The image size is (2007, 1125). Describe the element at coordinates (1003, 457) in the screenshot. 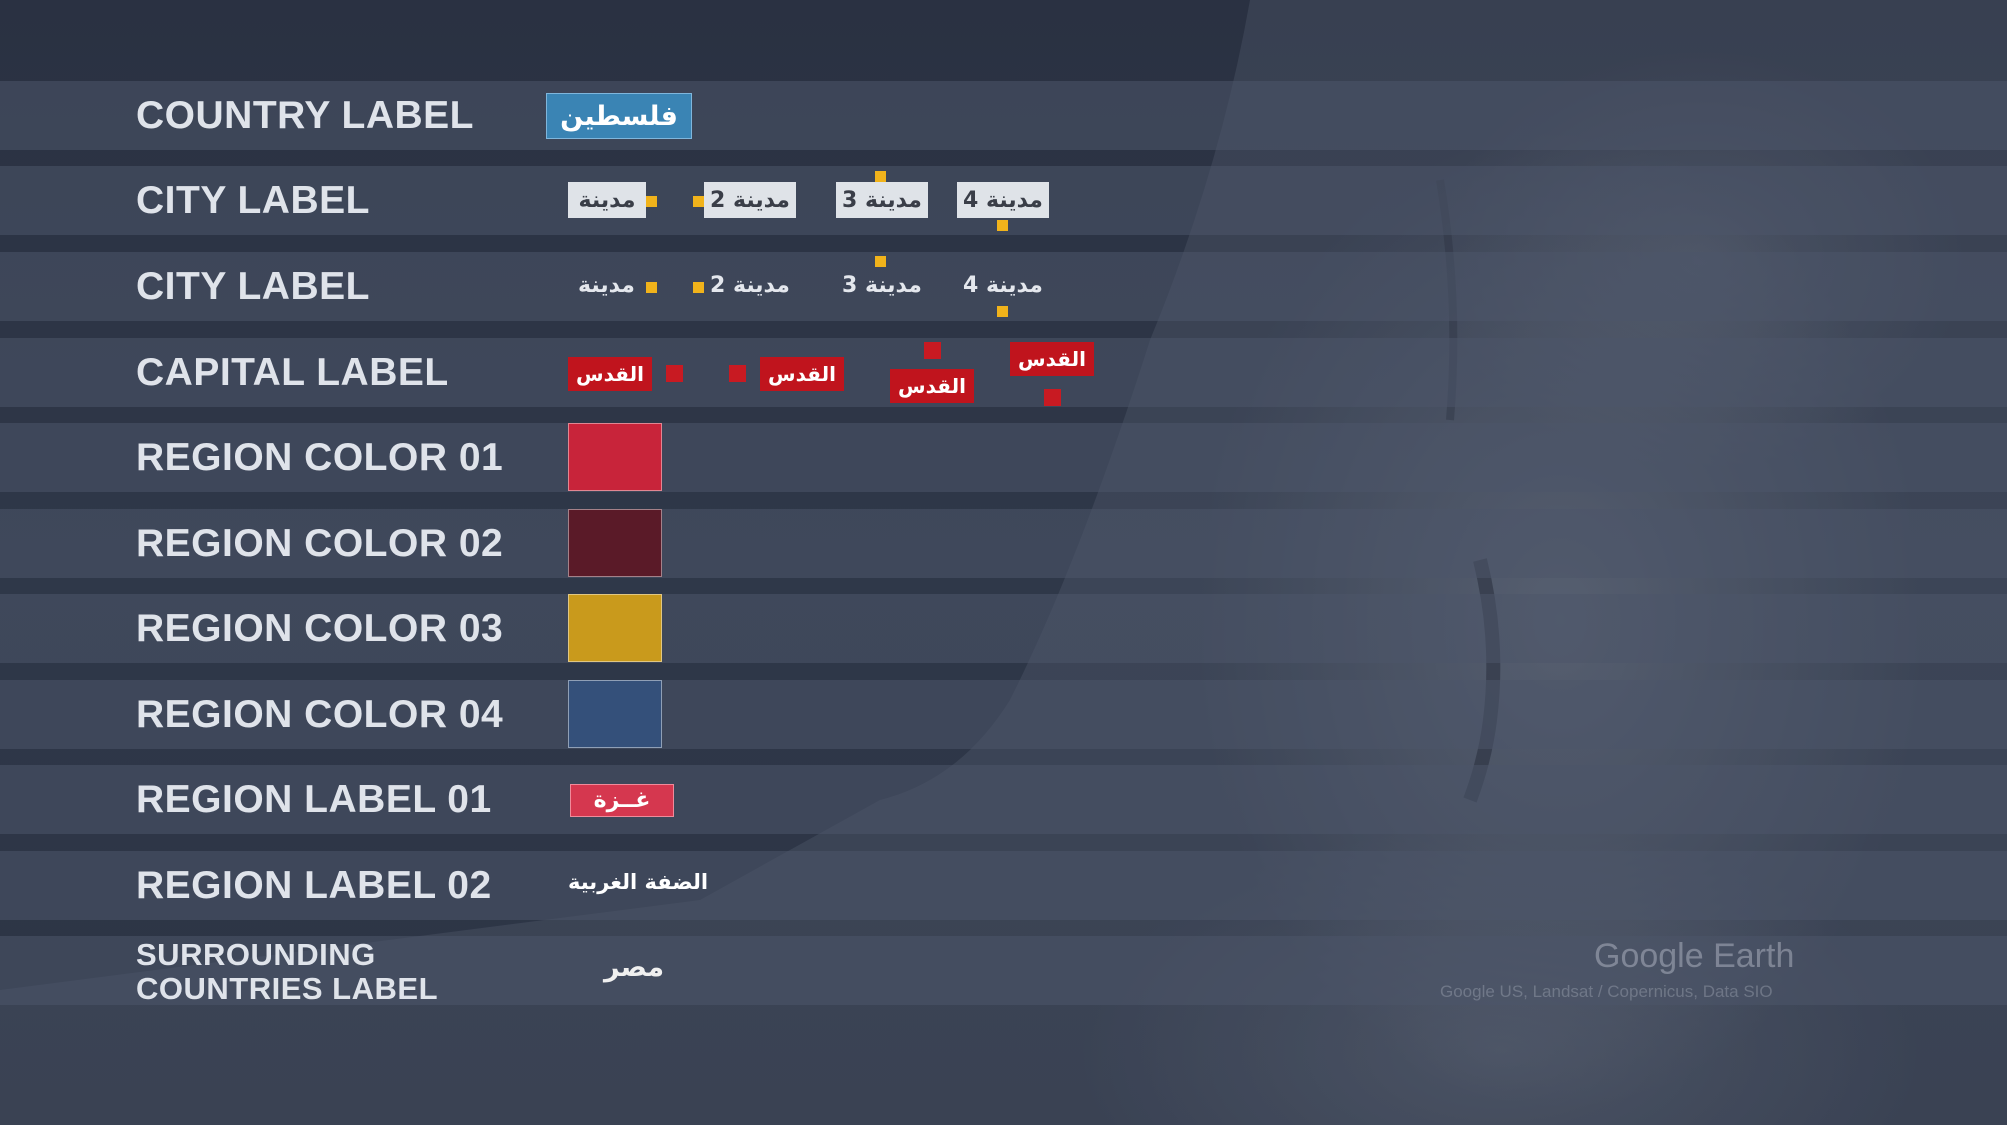

I see `legend-row-region-color-01: REGION COLOR 01` at that location.